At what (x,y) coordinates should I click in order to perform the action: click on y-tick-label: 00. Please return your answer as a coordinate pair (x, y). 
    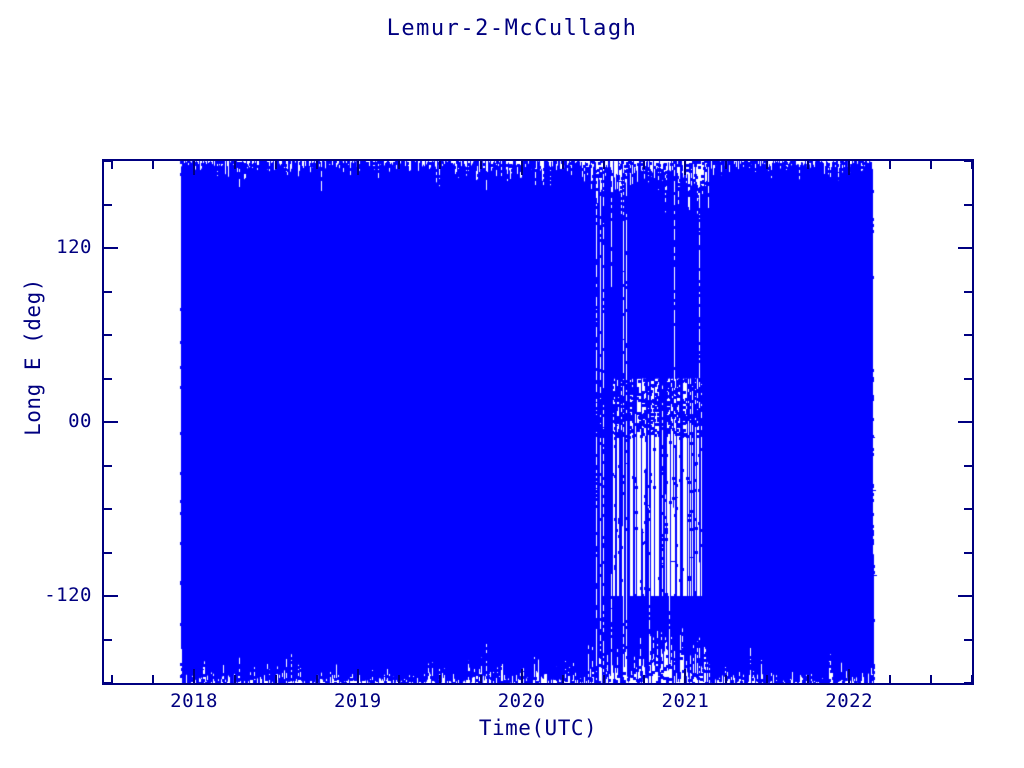
    Looking at the image, I should click on (80, 421).